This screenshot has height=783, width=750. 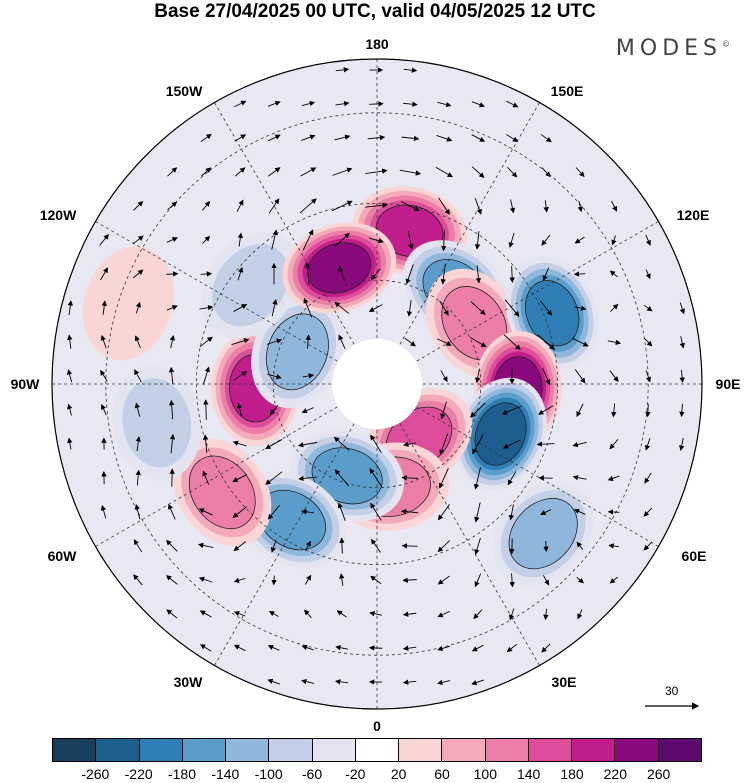 I want to click on lon-label-120w: 120W, so click(x=58, y=215).